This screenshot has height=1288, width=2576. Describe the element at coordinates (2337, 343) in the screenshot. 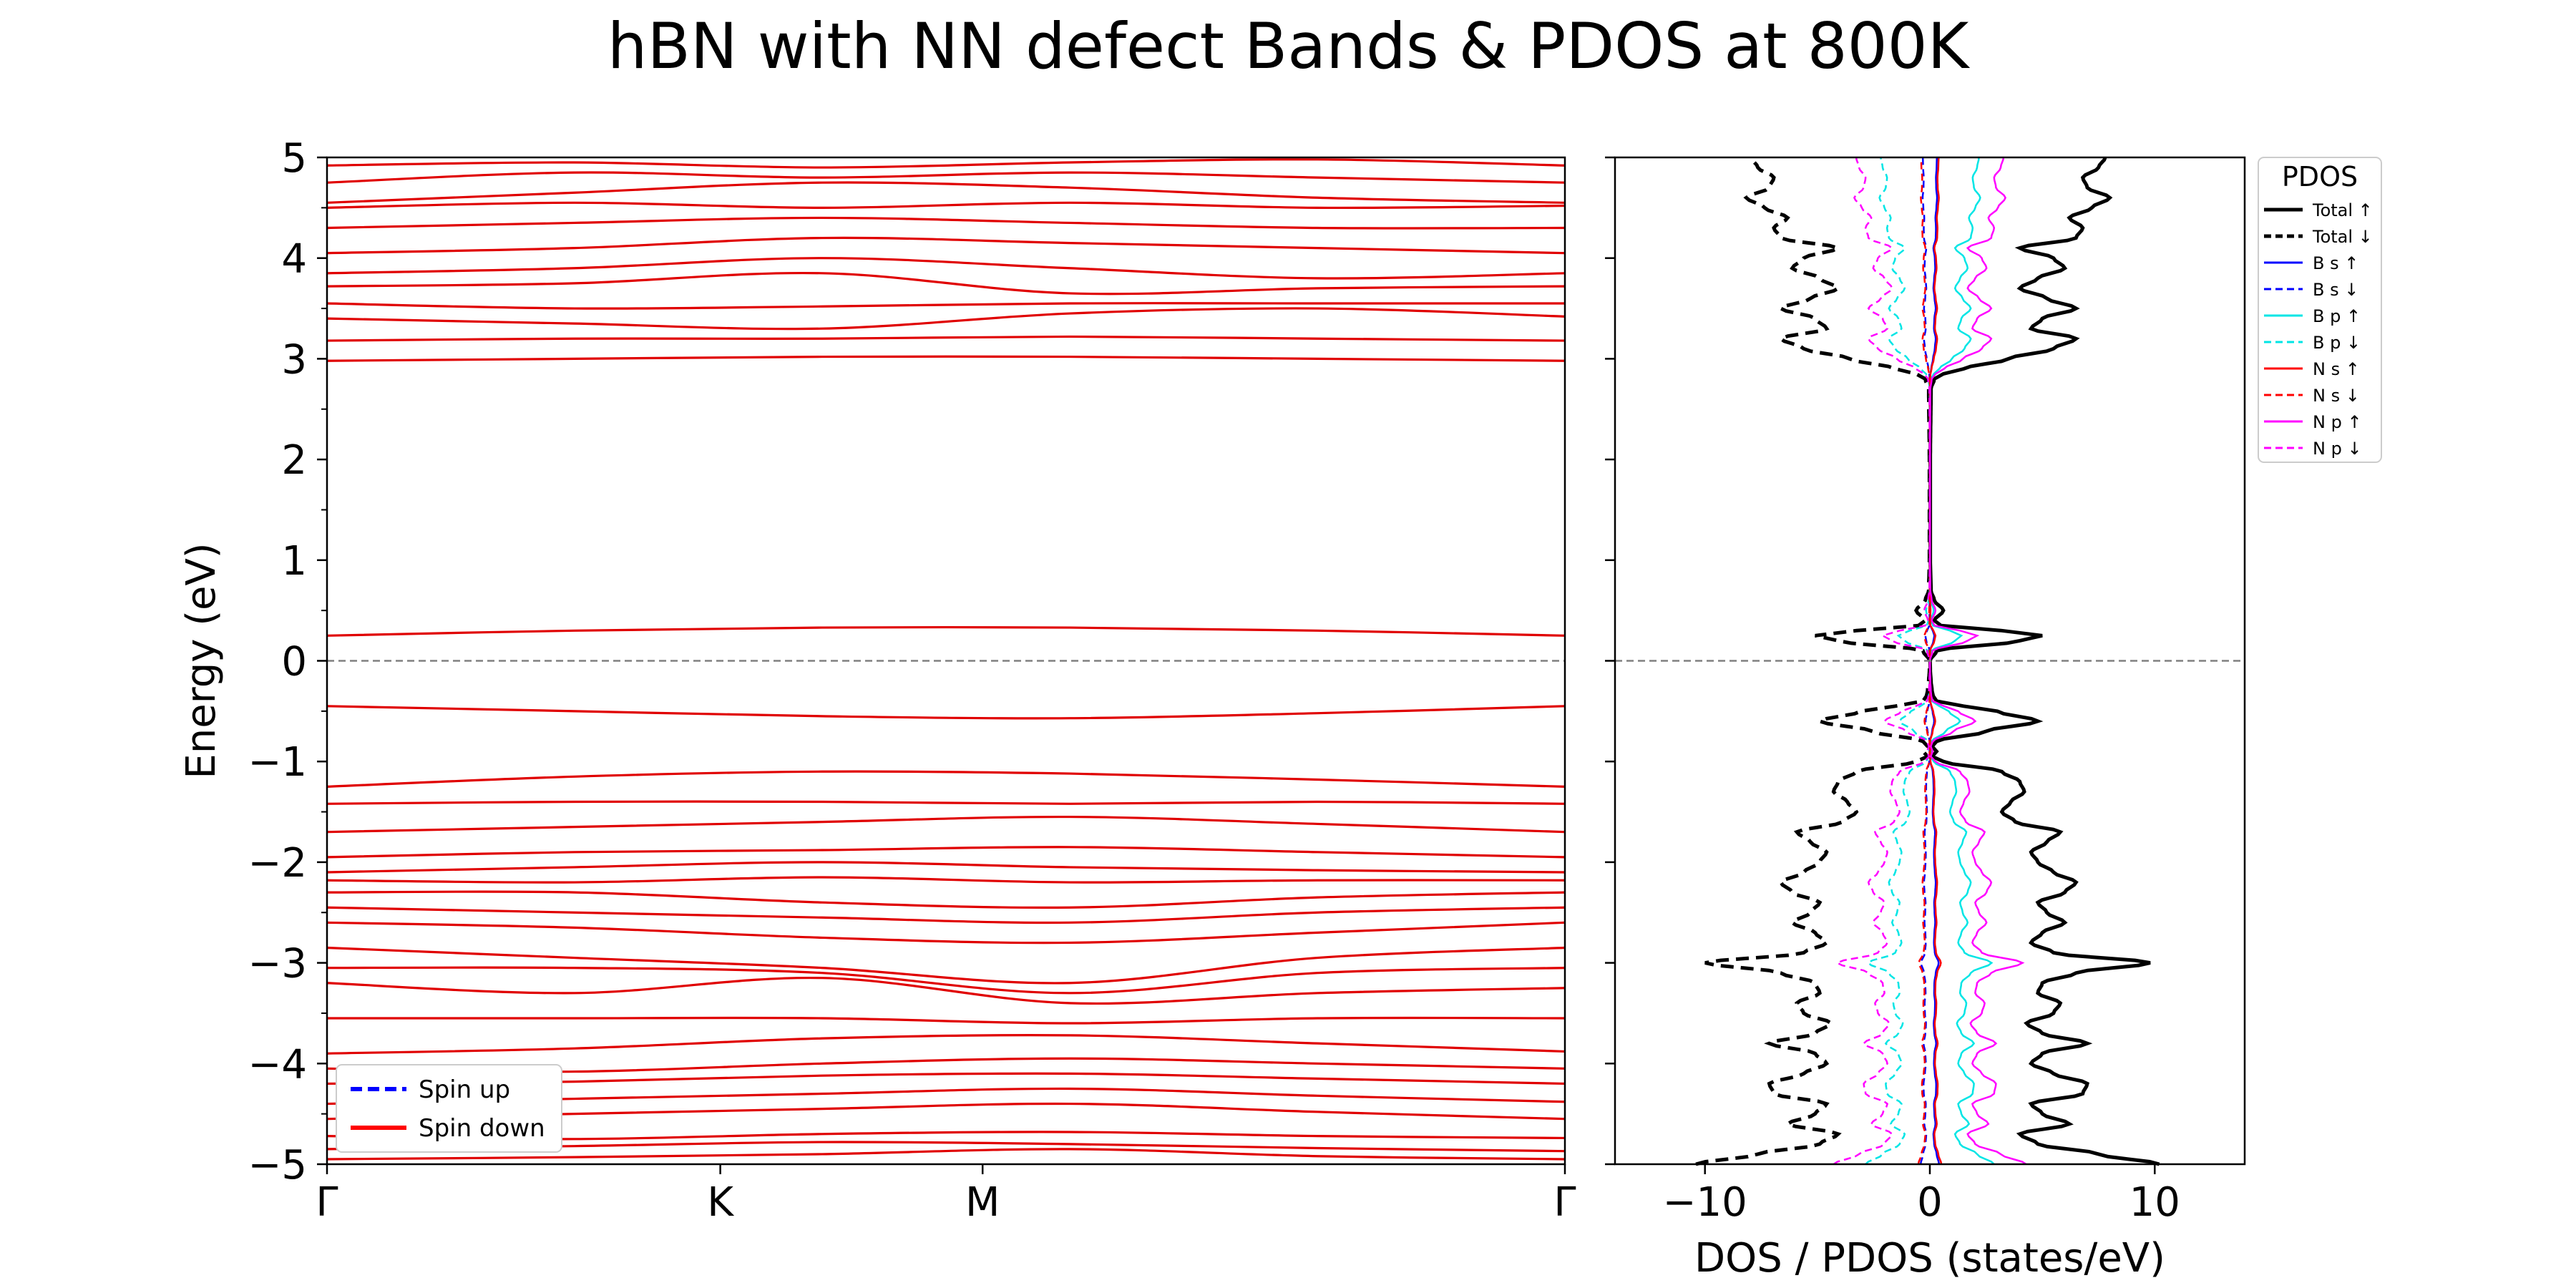

I see `pdos-legend-label-5: B p ↓` at that location.